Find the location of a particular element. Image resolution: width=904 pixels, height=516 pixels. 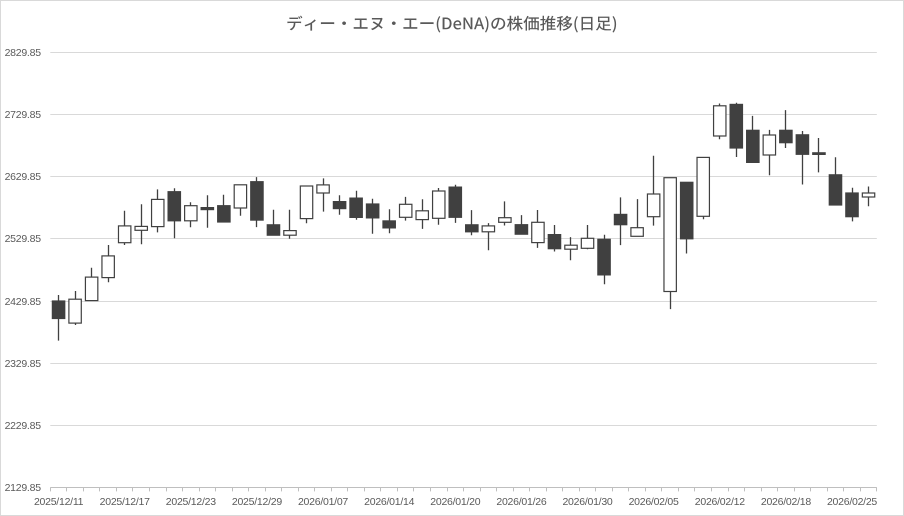

svg-text: 2025/12/11 is located at coordinates (59, 502).